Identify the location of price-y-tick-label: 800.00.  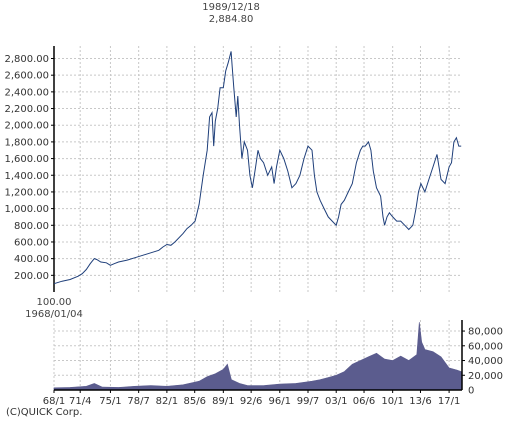
(31, 226).